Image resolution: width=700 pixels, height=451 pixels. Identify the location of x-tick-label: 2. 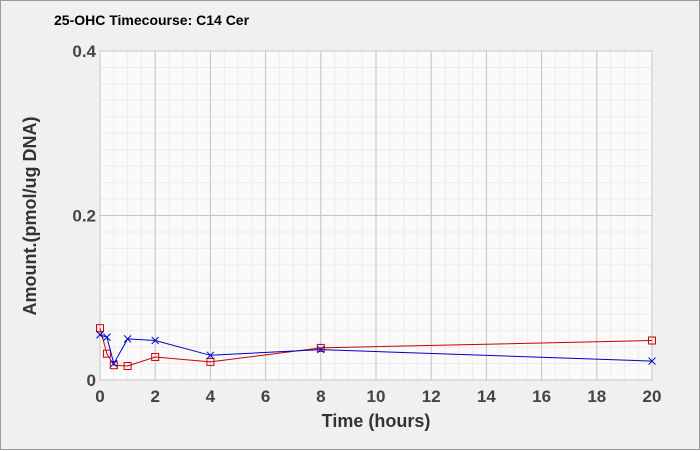
(154, 396).